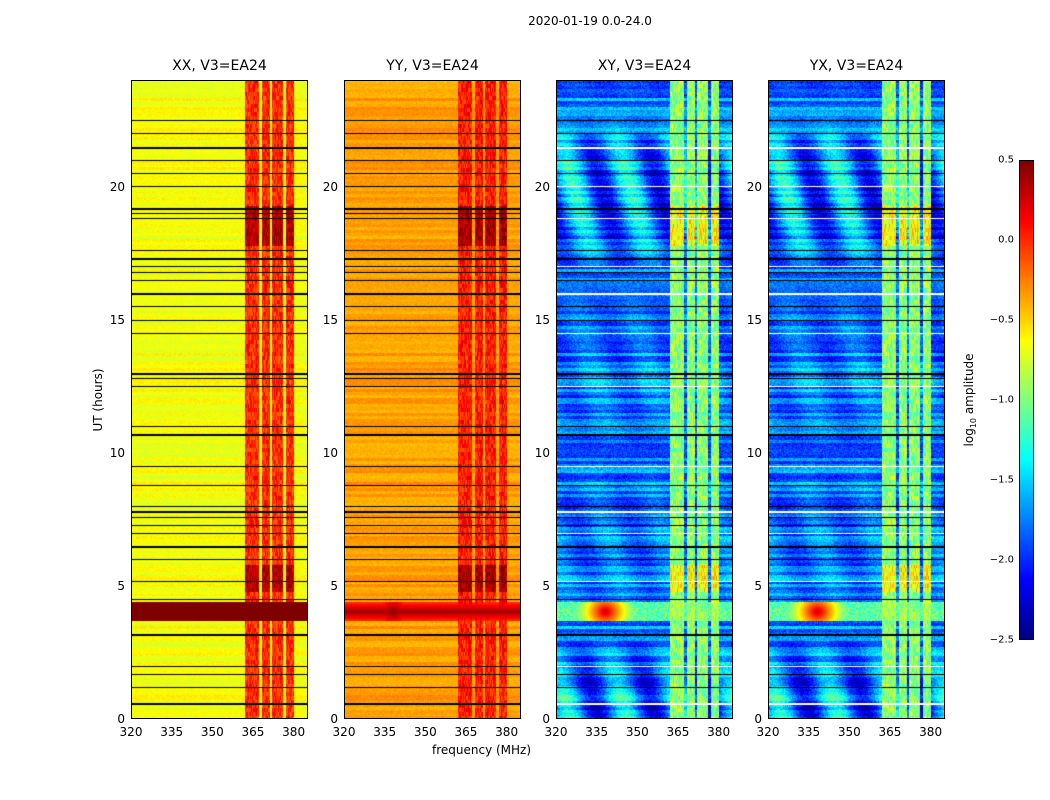 The image size is (1050, 800). I want to click on colorbar-tick-label: −2.5, so click(1001, 640).